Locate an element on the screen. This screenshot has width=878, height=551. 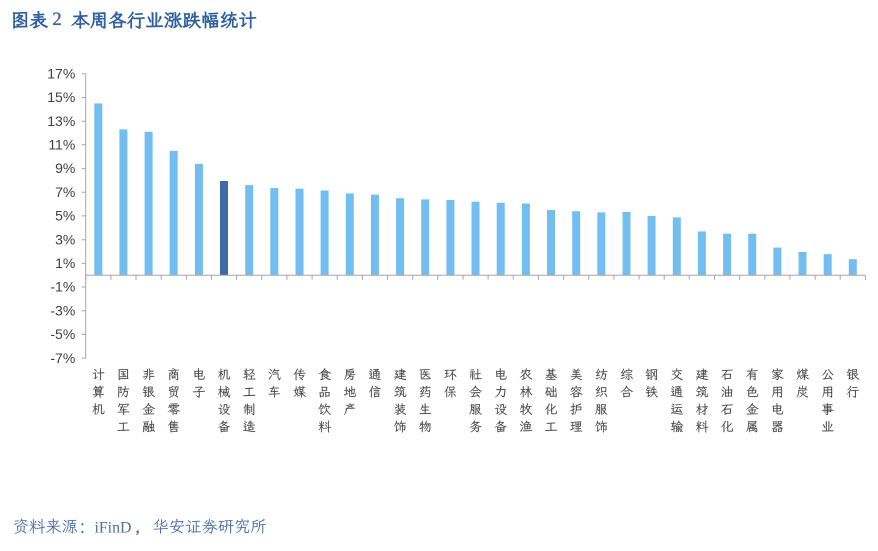
svg-text: 13% is located at coordinates (61, 121).